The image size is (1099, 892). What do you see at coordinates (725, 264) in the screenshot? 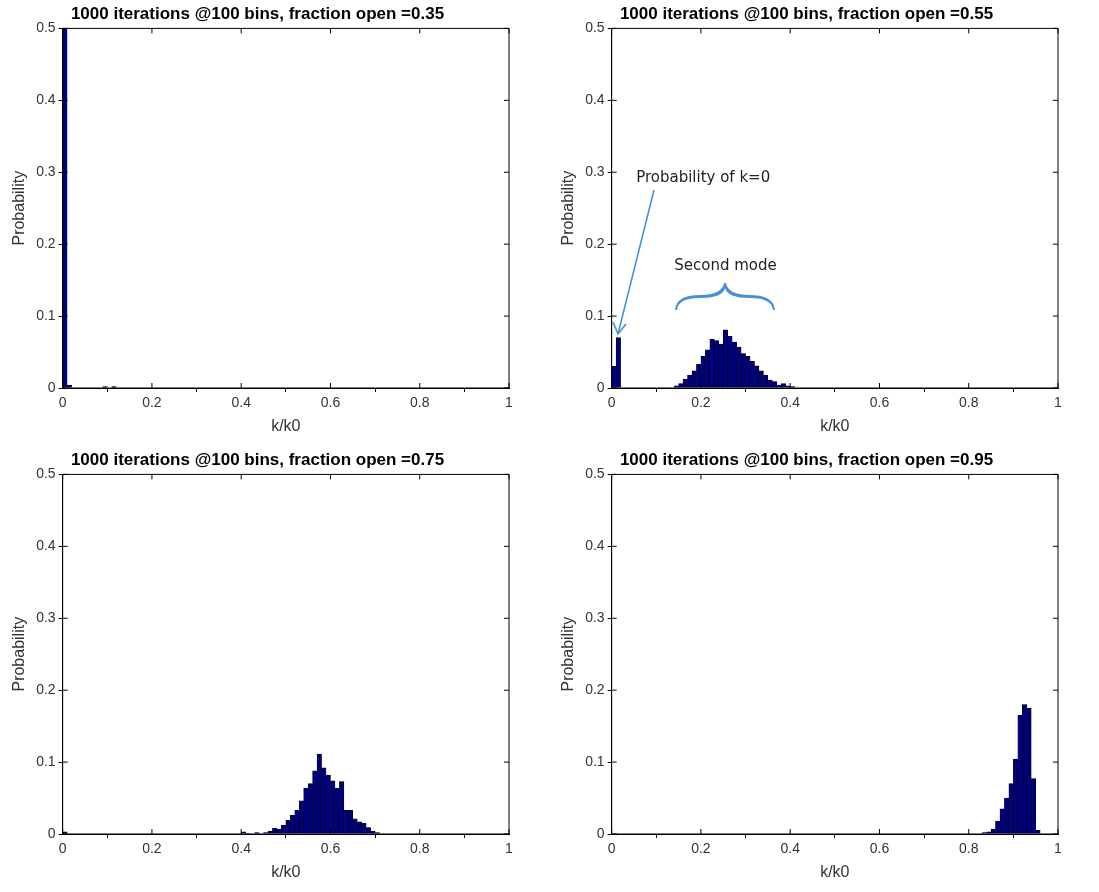
I see `annotation: Second mode` at bounding box center [725, 264].